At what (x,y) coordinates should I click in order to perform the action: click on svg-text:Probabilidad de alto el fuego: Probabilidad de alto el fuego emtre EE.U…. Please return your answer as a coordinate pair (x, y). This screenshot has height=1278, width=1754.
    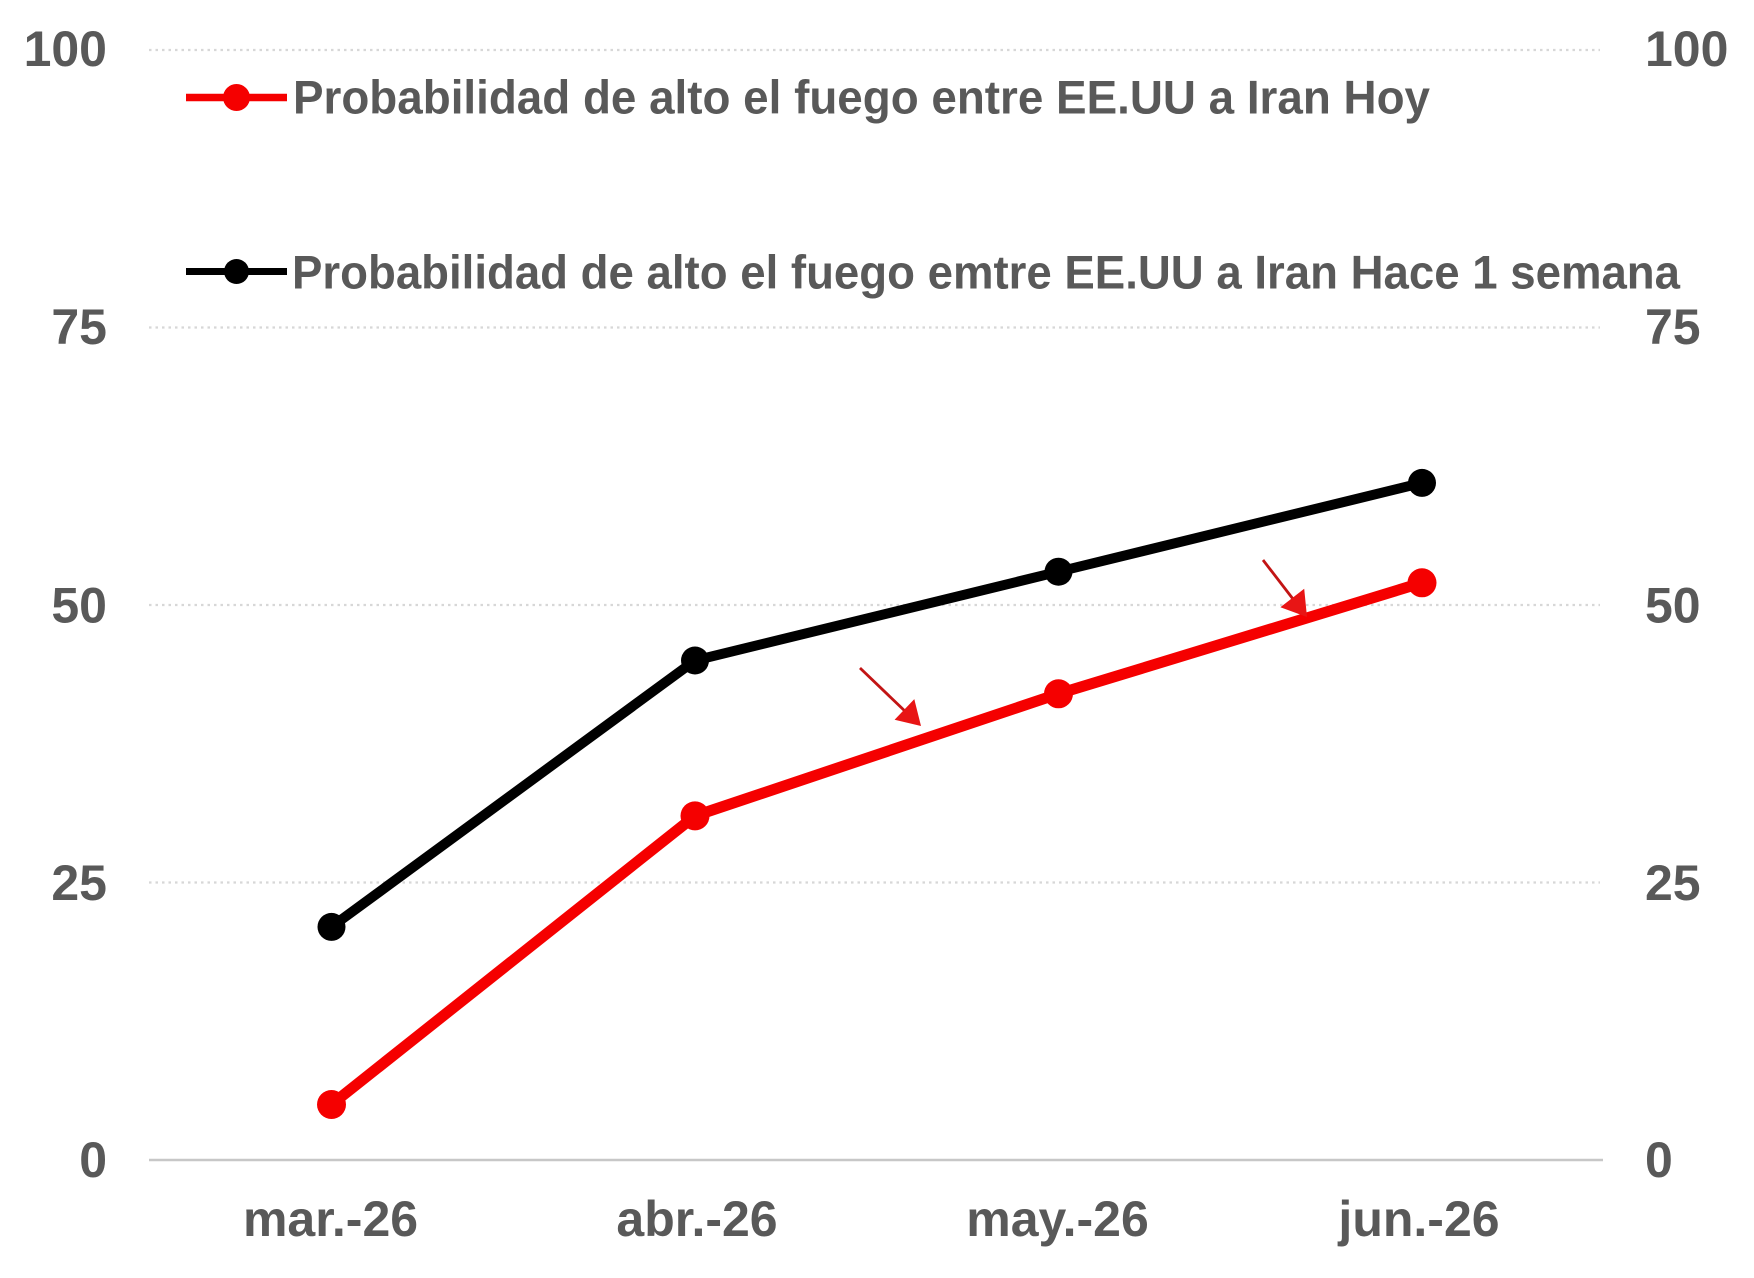
    Looking at the image, I should click on (986, 272).